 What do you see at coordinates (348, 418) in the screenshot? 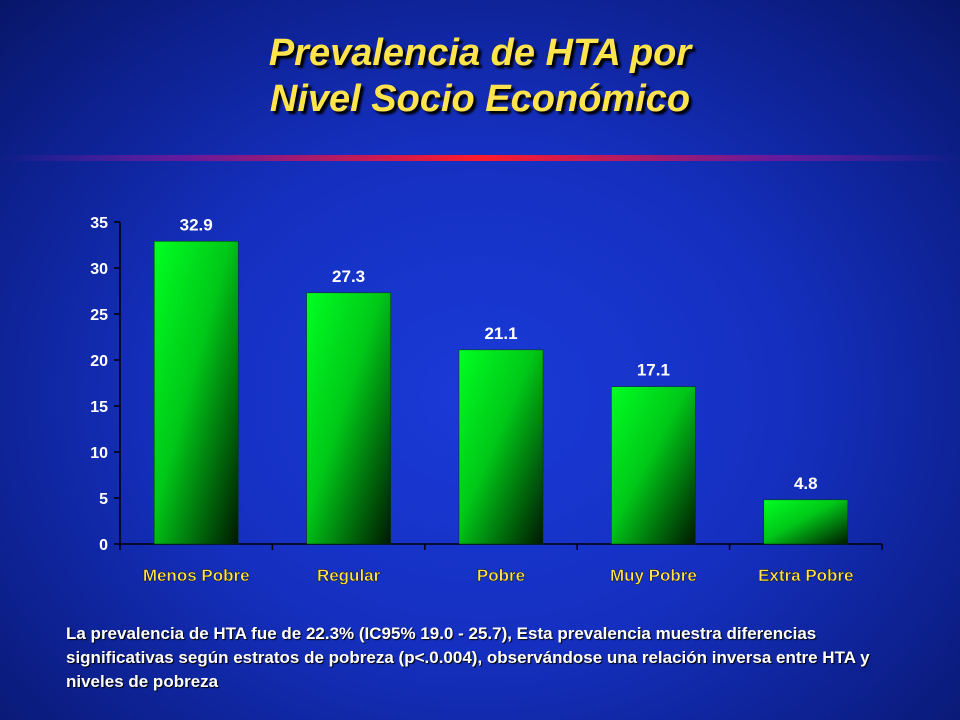
I see `bar-regular` at bounding box center [348, 418].